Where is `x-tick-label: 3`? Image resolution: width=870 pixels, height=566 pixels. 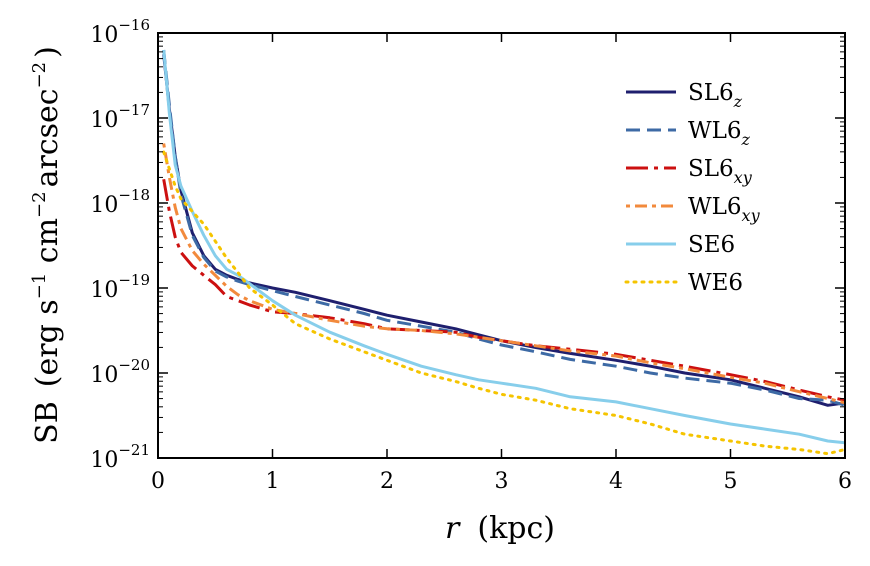
x-tick-label: 3 is located at coordinates (502, 481).